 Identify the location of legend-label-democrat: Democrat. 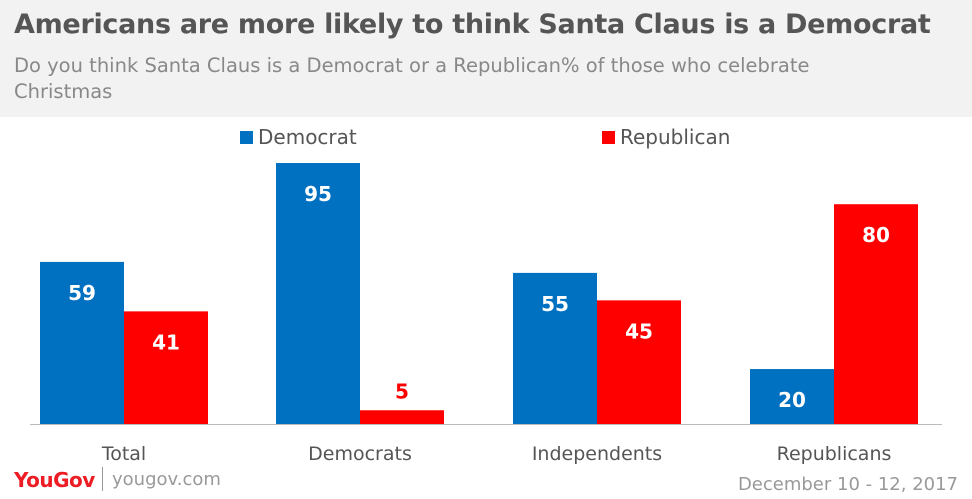
(307, 137).